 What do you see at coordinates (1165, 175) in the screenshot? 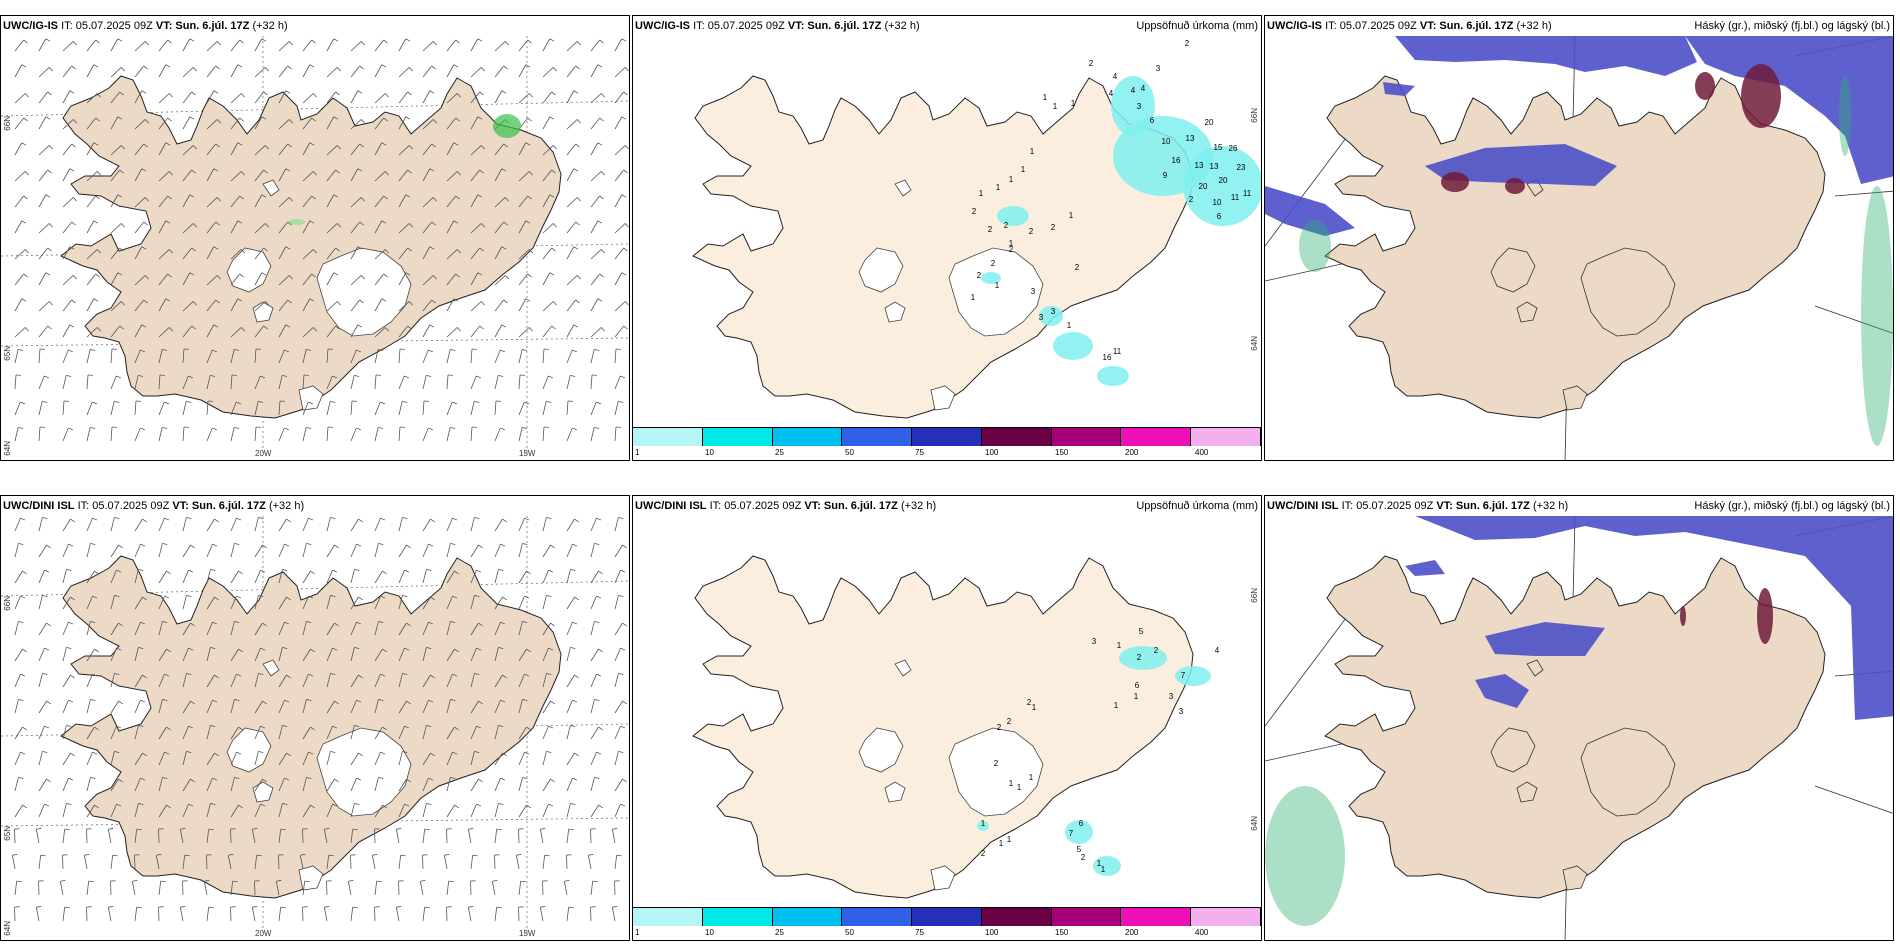
I see `precip-value: 9` at bounding box center [1165, 175].